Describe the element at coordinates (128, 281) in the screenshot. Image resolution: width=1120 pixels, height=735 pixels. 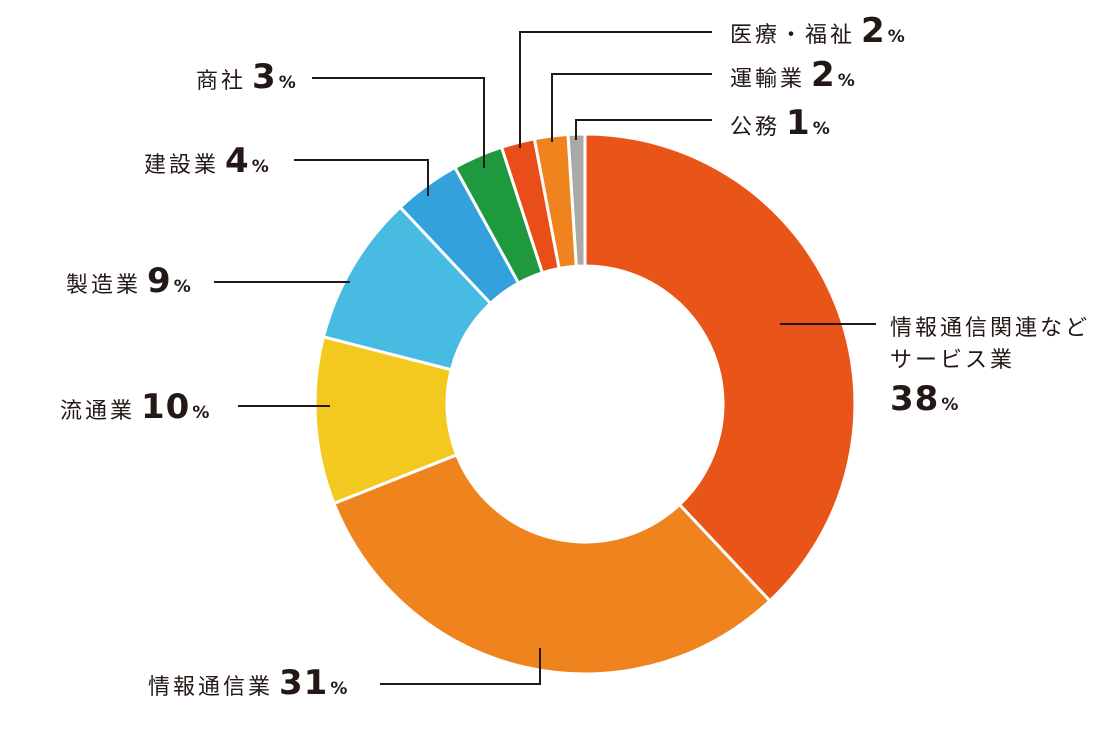
I see `label-manufacturing: 製造業 9%` at that location.